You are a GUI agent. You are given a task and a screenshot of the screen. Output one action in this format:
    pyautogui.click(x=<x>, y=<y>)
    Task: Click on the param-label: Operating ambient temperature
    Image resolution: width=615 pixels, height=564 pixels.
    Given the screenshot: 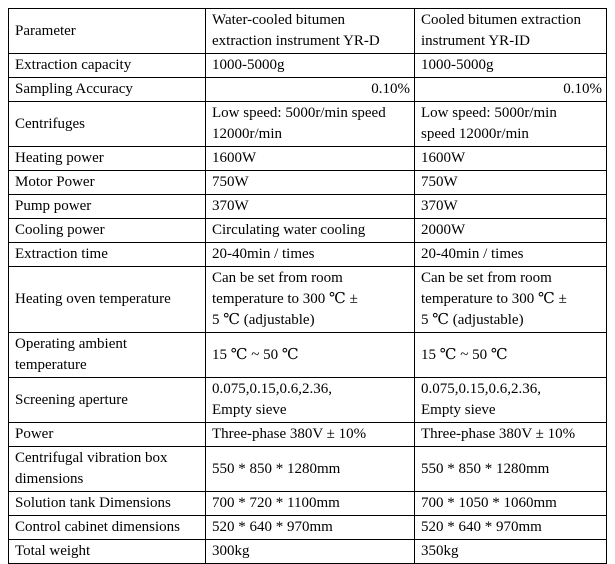 What is the action you would take?
    pyautogui.click(x=107, y=355)
    